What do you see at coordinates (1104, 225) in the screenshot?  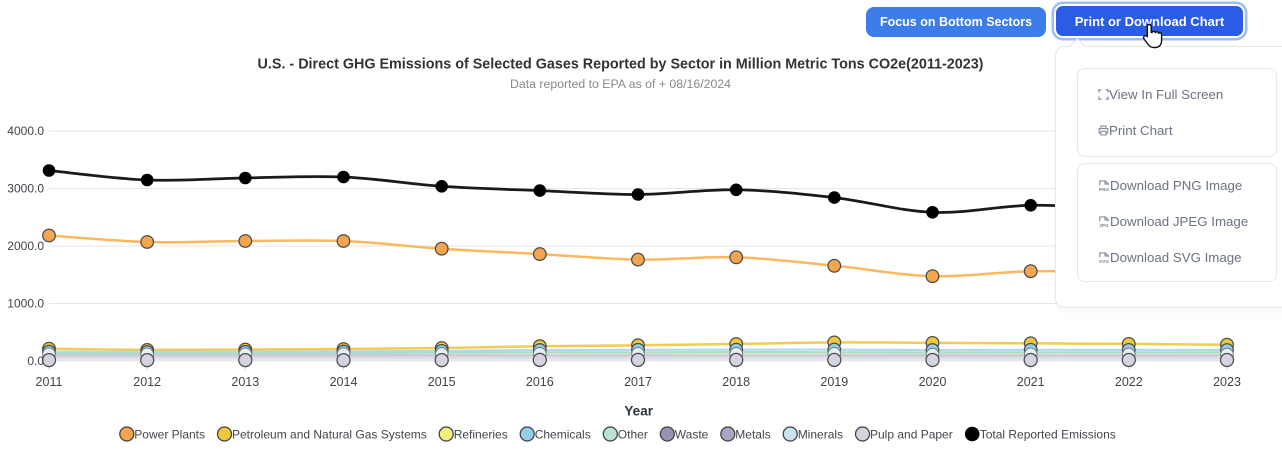 I see `svg-text: JPG` at bounding box center [1104, 225].